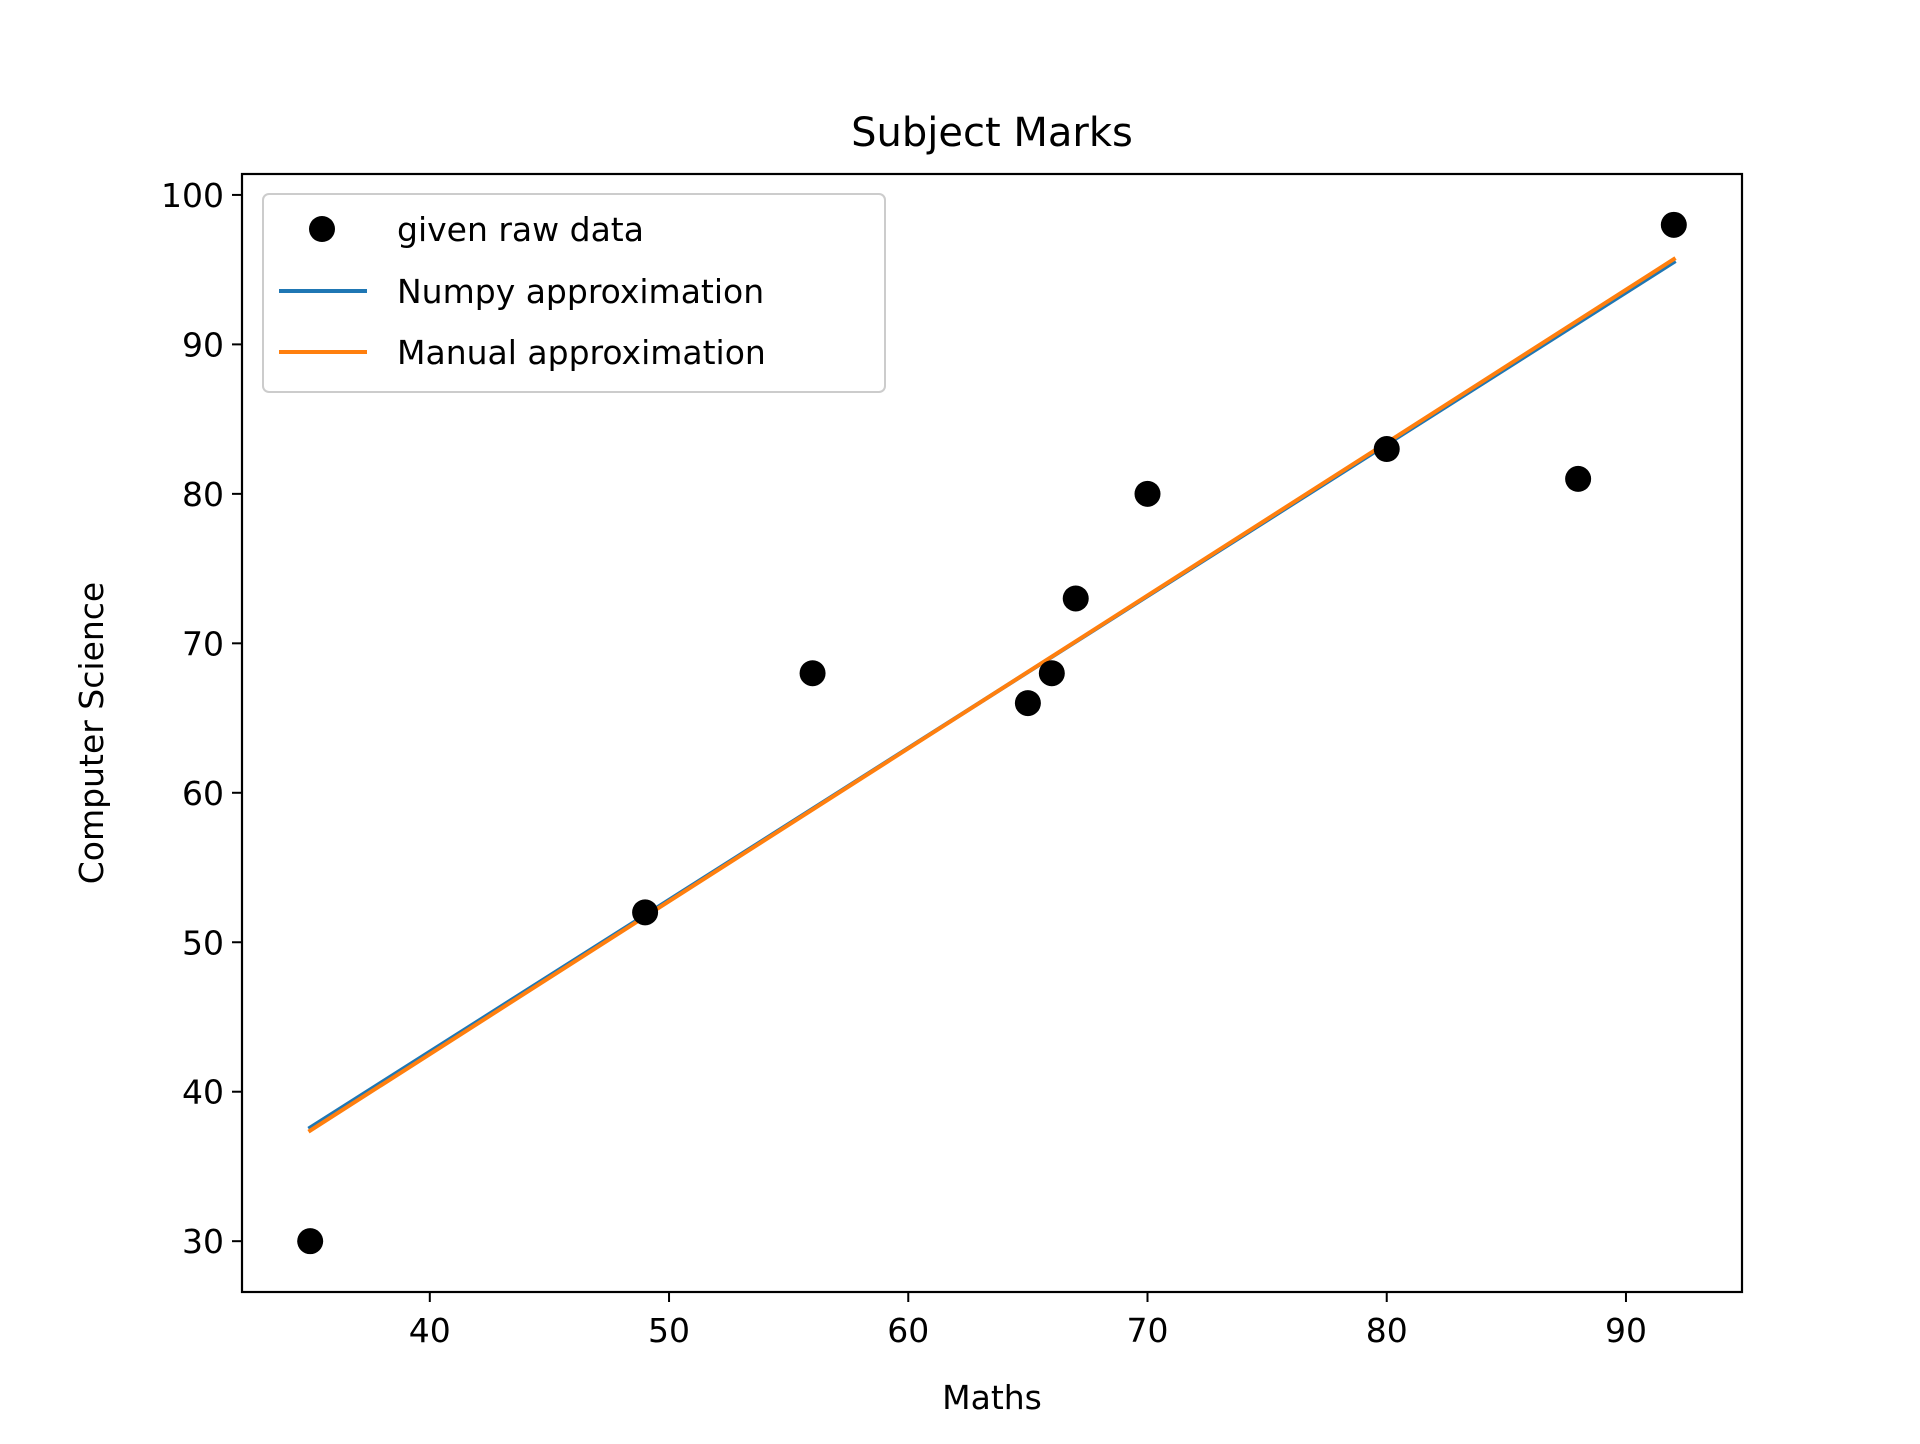  I want to click on y-tick-label: 60, so click(203, 793).